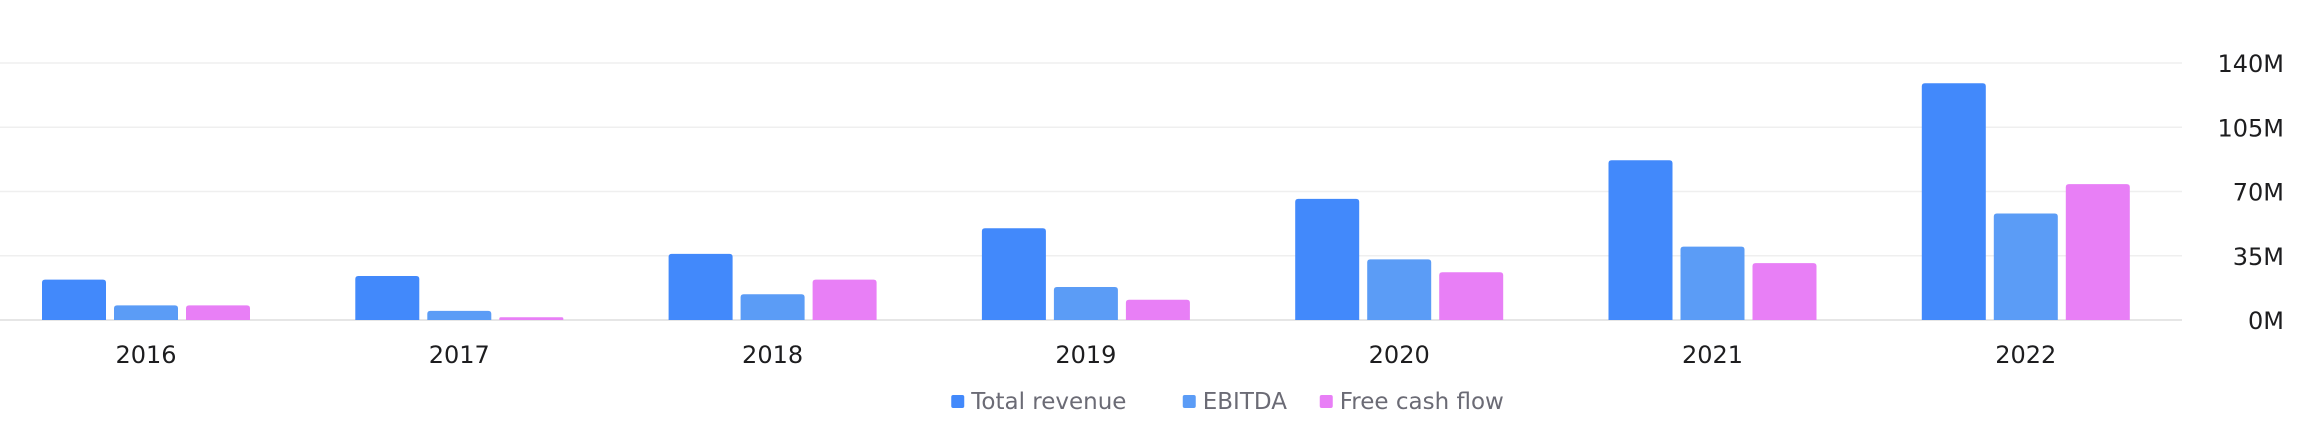 Image resolution: width=2306 pixels, height=428 pixels. Describe the element at coordinates (2097, 252) in the screenshot. I see `bar-free-cash-flow-2022` at that location.